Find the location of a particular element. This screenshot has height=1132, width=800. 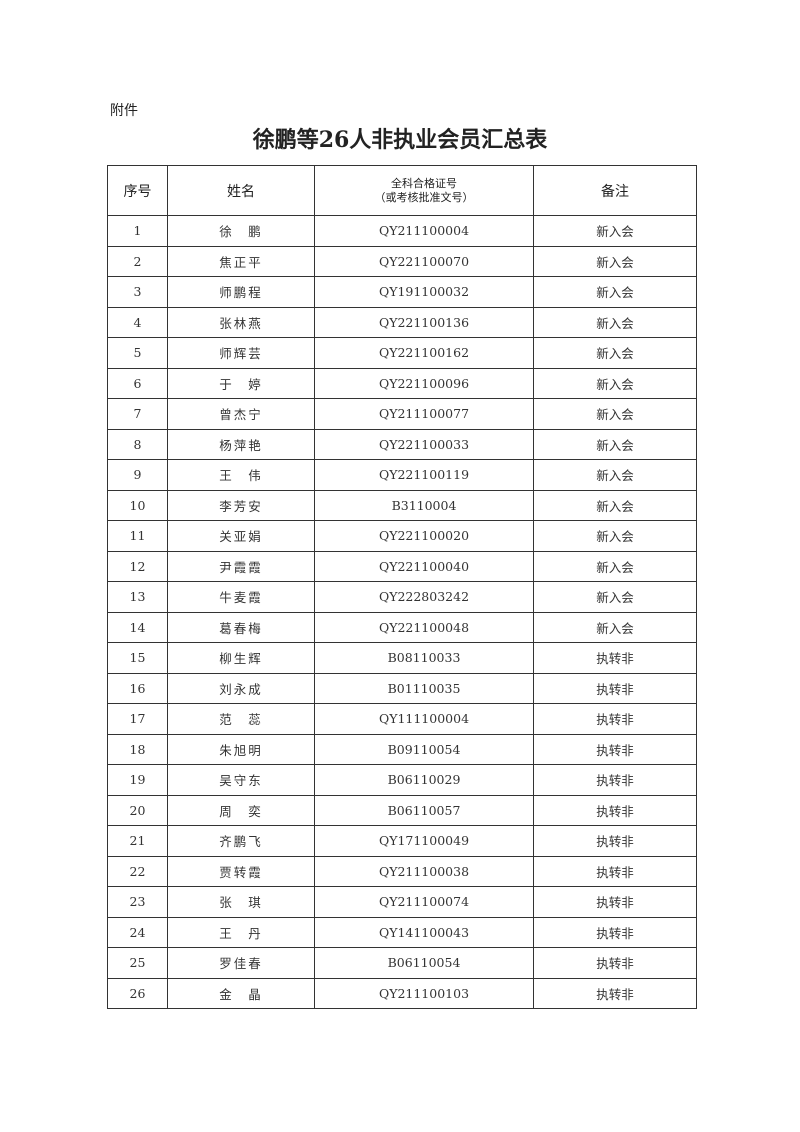

row-index: 3 is located at coordinates (137, 292).